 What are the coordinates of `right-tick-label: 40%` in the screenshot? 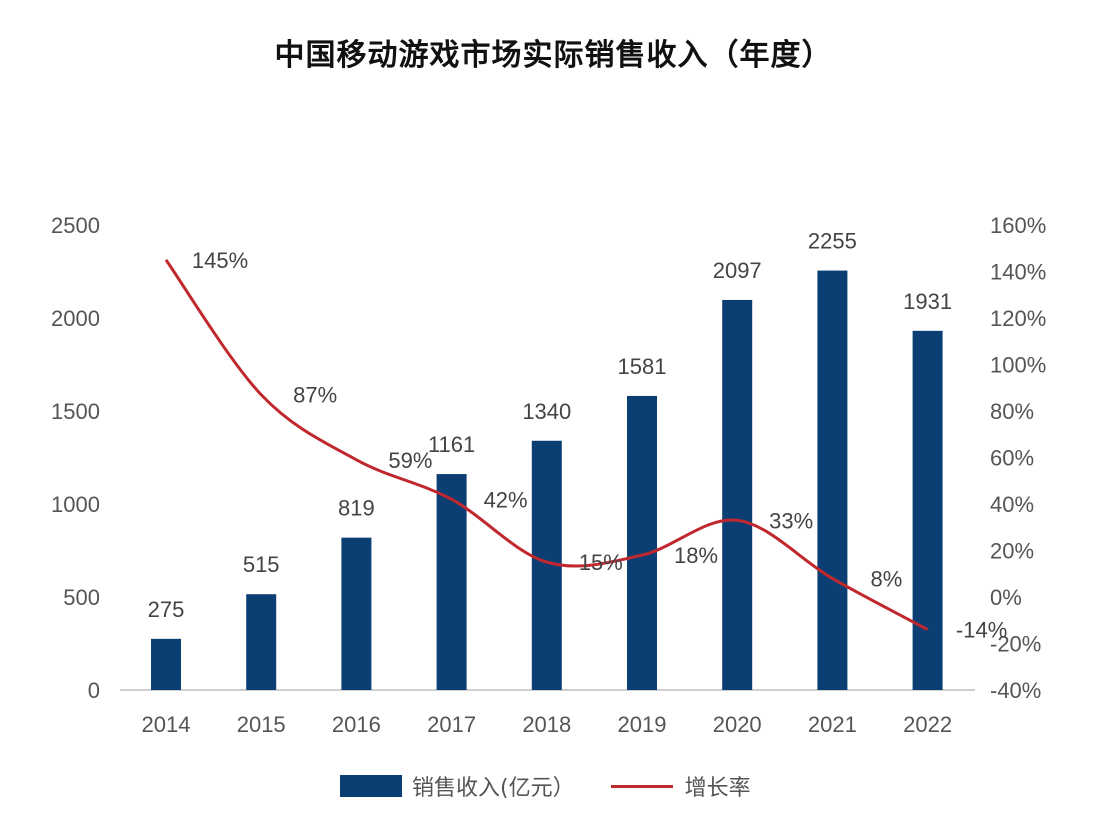 It's located at (1012, 504).